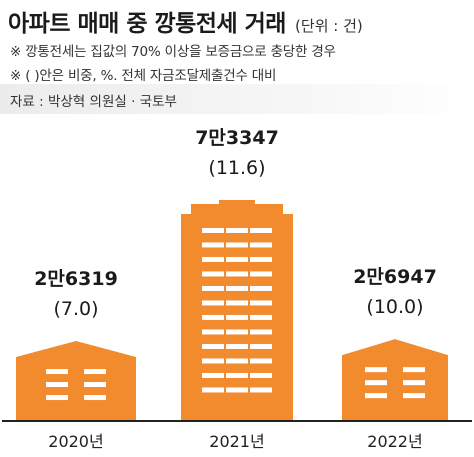 The image size is (474, 457). I want to click on note-definition: ※ 깡통전세는 집값의 70% 이상을 보증금으로 충당한 경우, so click(173, 52).